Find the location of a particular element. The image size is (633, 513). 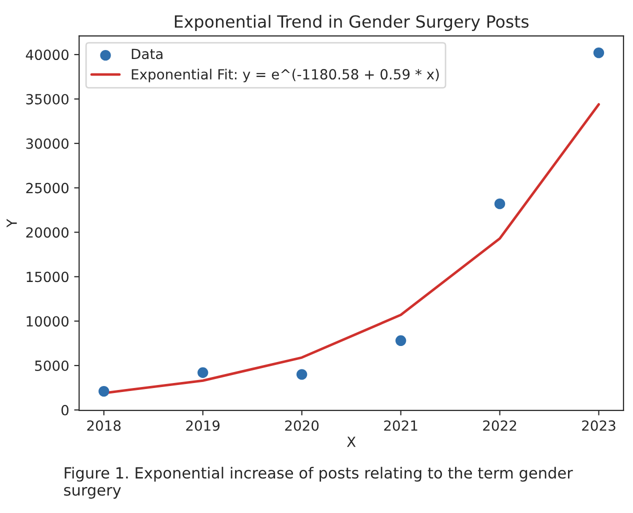

y-axis-title: Y is located at coordinates (11, 223).